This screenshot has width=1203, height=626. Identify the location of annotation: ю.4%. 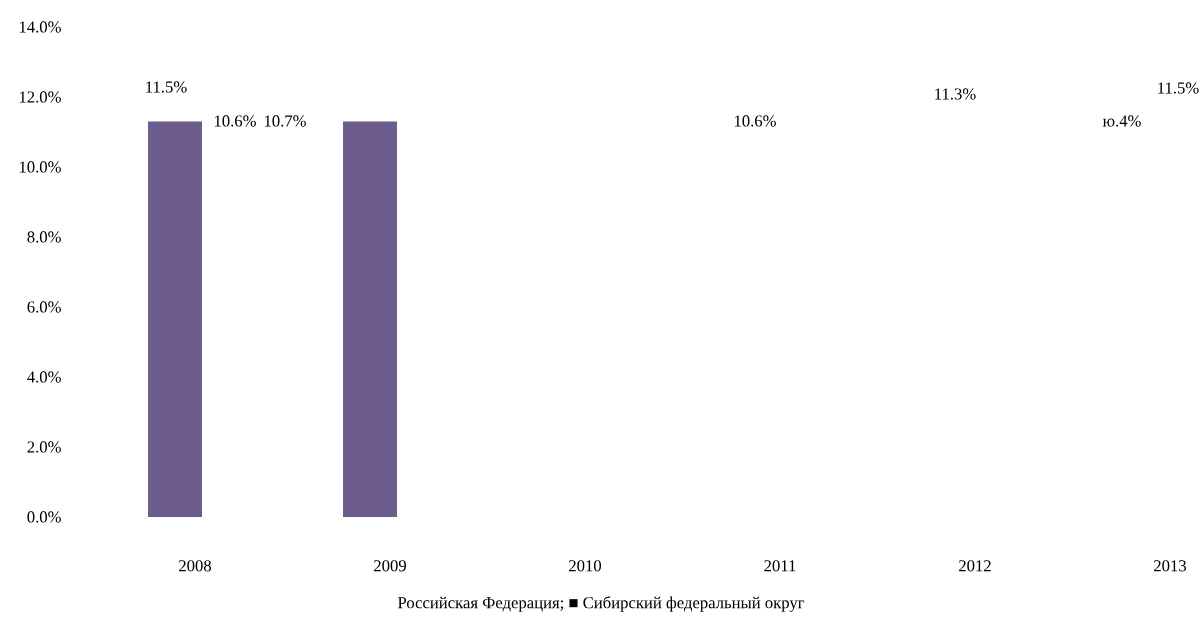
(1121, 121).